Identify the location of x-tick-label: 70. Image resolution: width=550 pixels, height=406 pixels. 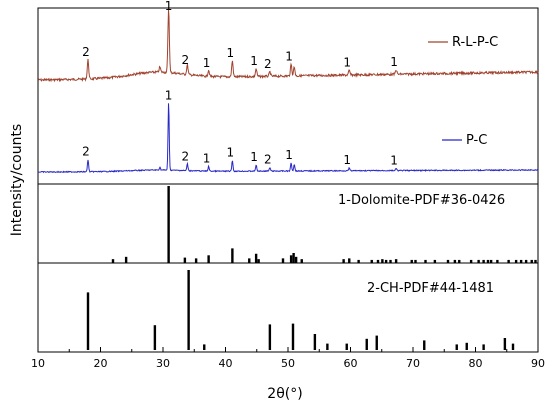
(413, 363).